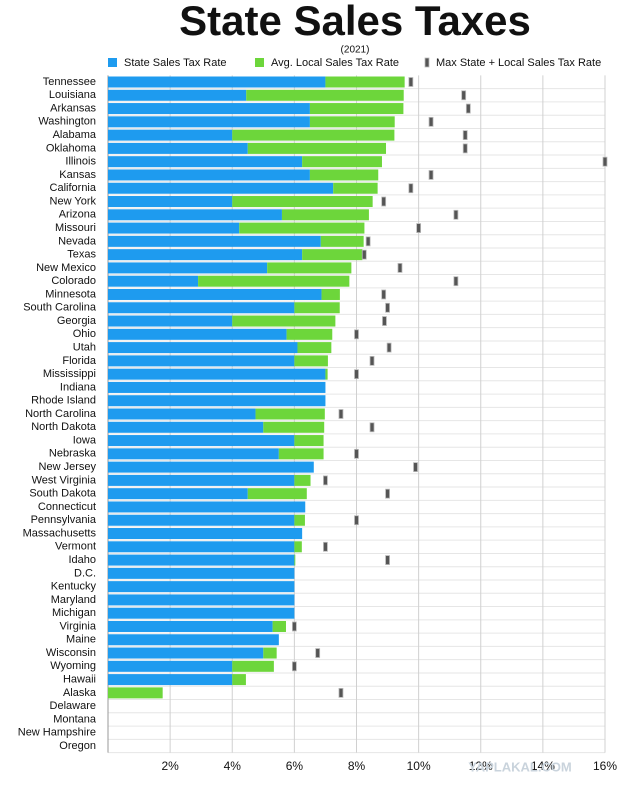  What do you see at coordinates (233, 766) in the screenshot?
I see `x-tick-label: 4%` at bounding box center [233, 766].